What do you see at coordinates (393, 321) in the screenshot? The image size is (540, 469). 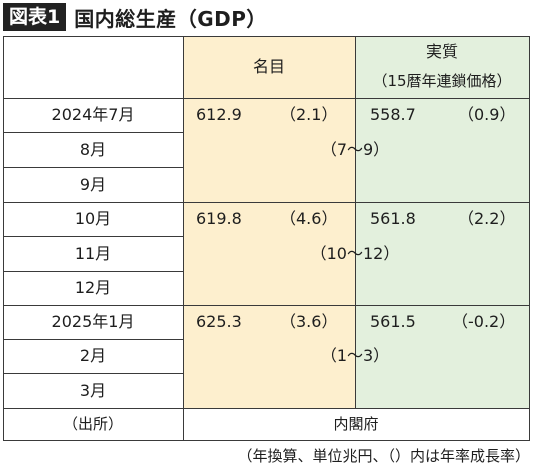 I see `real-value: 561.5` at bounding box center [393, 321].